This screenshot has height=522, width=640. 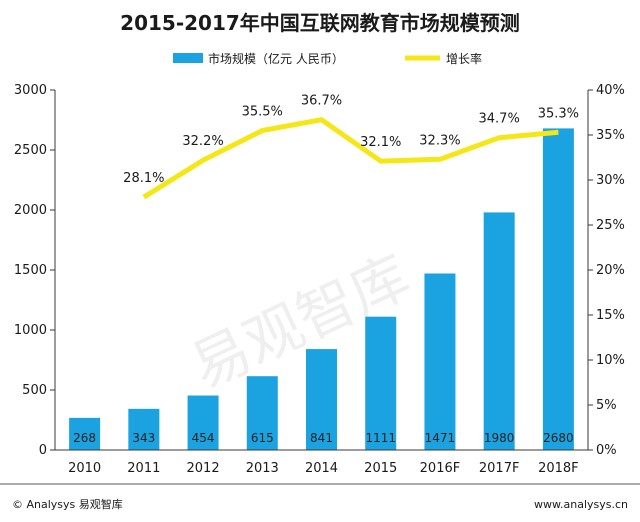 What do you see at coordinates (321, 468) in the screenshot?
I see `x-tick-label: 2014` at bounding box center [321, 468].